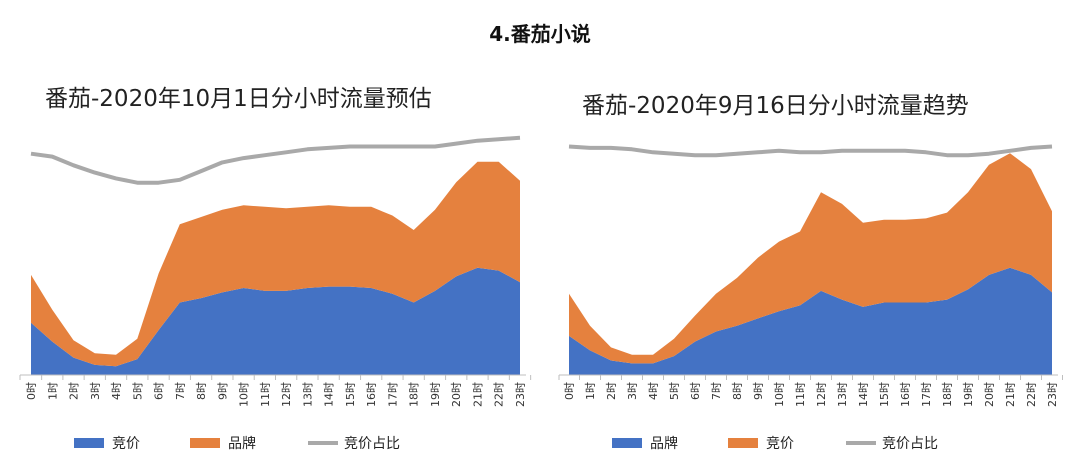  I want to click on chart-title-1: 番茄-2020年9月16日分小时流量趋势, so click(775, 106).